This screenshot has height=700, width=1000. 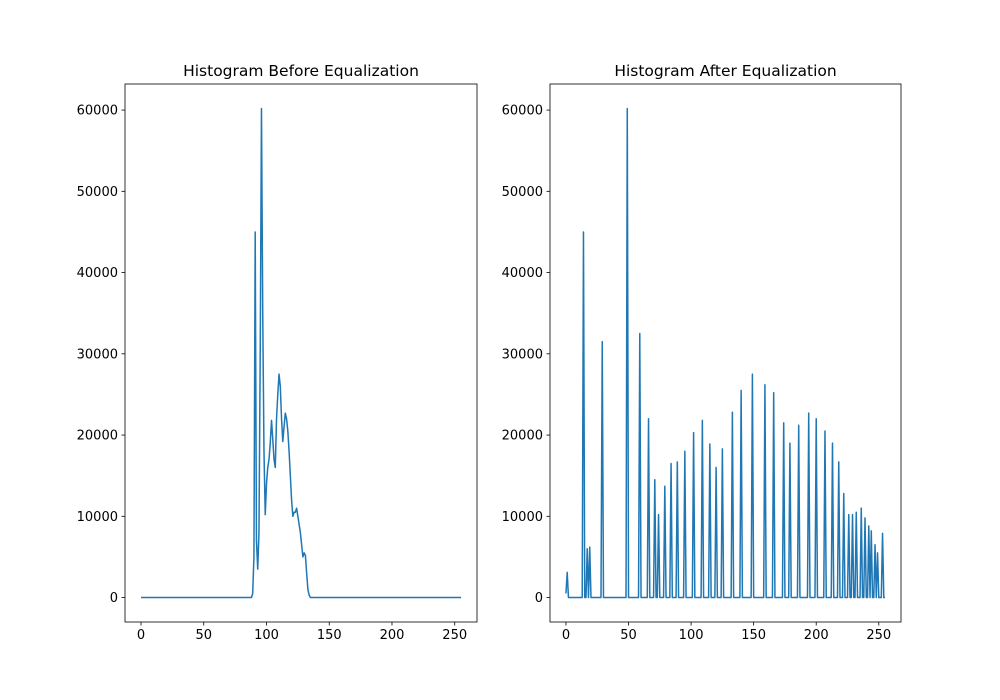 I want to click on chart-title: Histogram After Equalization, so click(x=725, y=71).